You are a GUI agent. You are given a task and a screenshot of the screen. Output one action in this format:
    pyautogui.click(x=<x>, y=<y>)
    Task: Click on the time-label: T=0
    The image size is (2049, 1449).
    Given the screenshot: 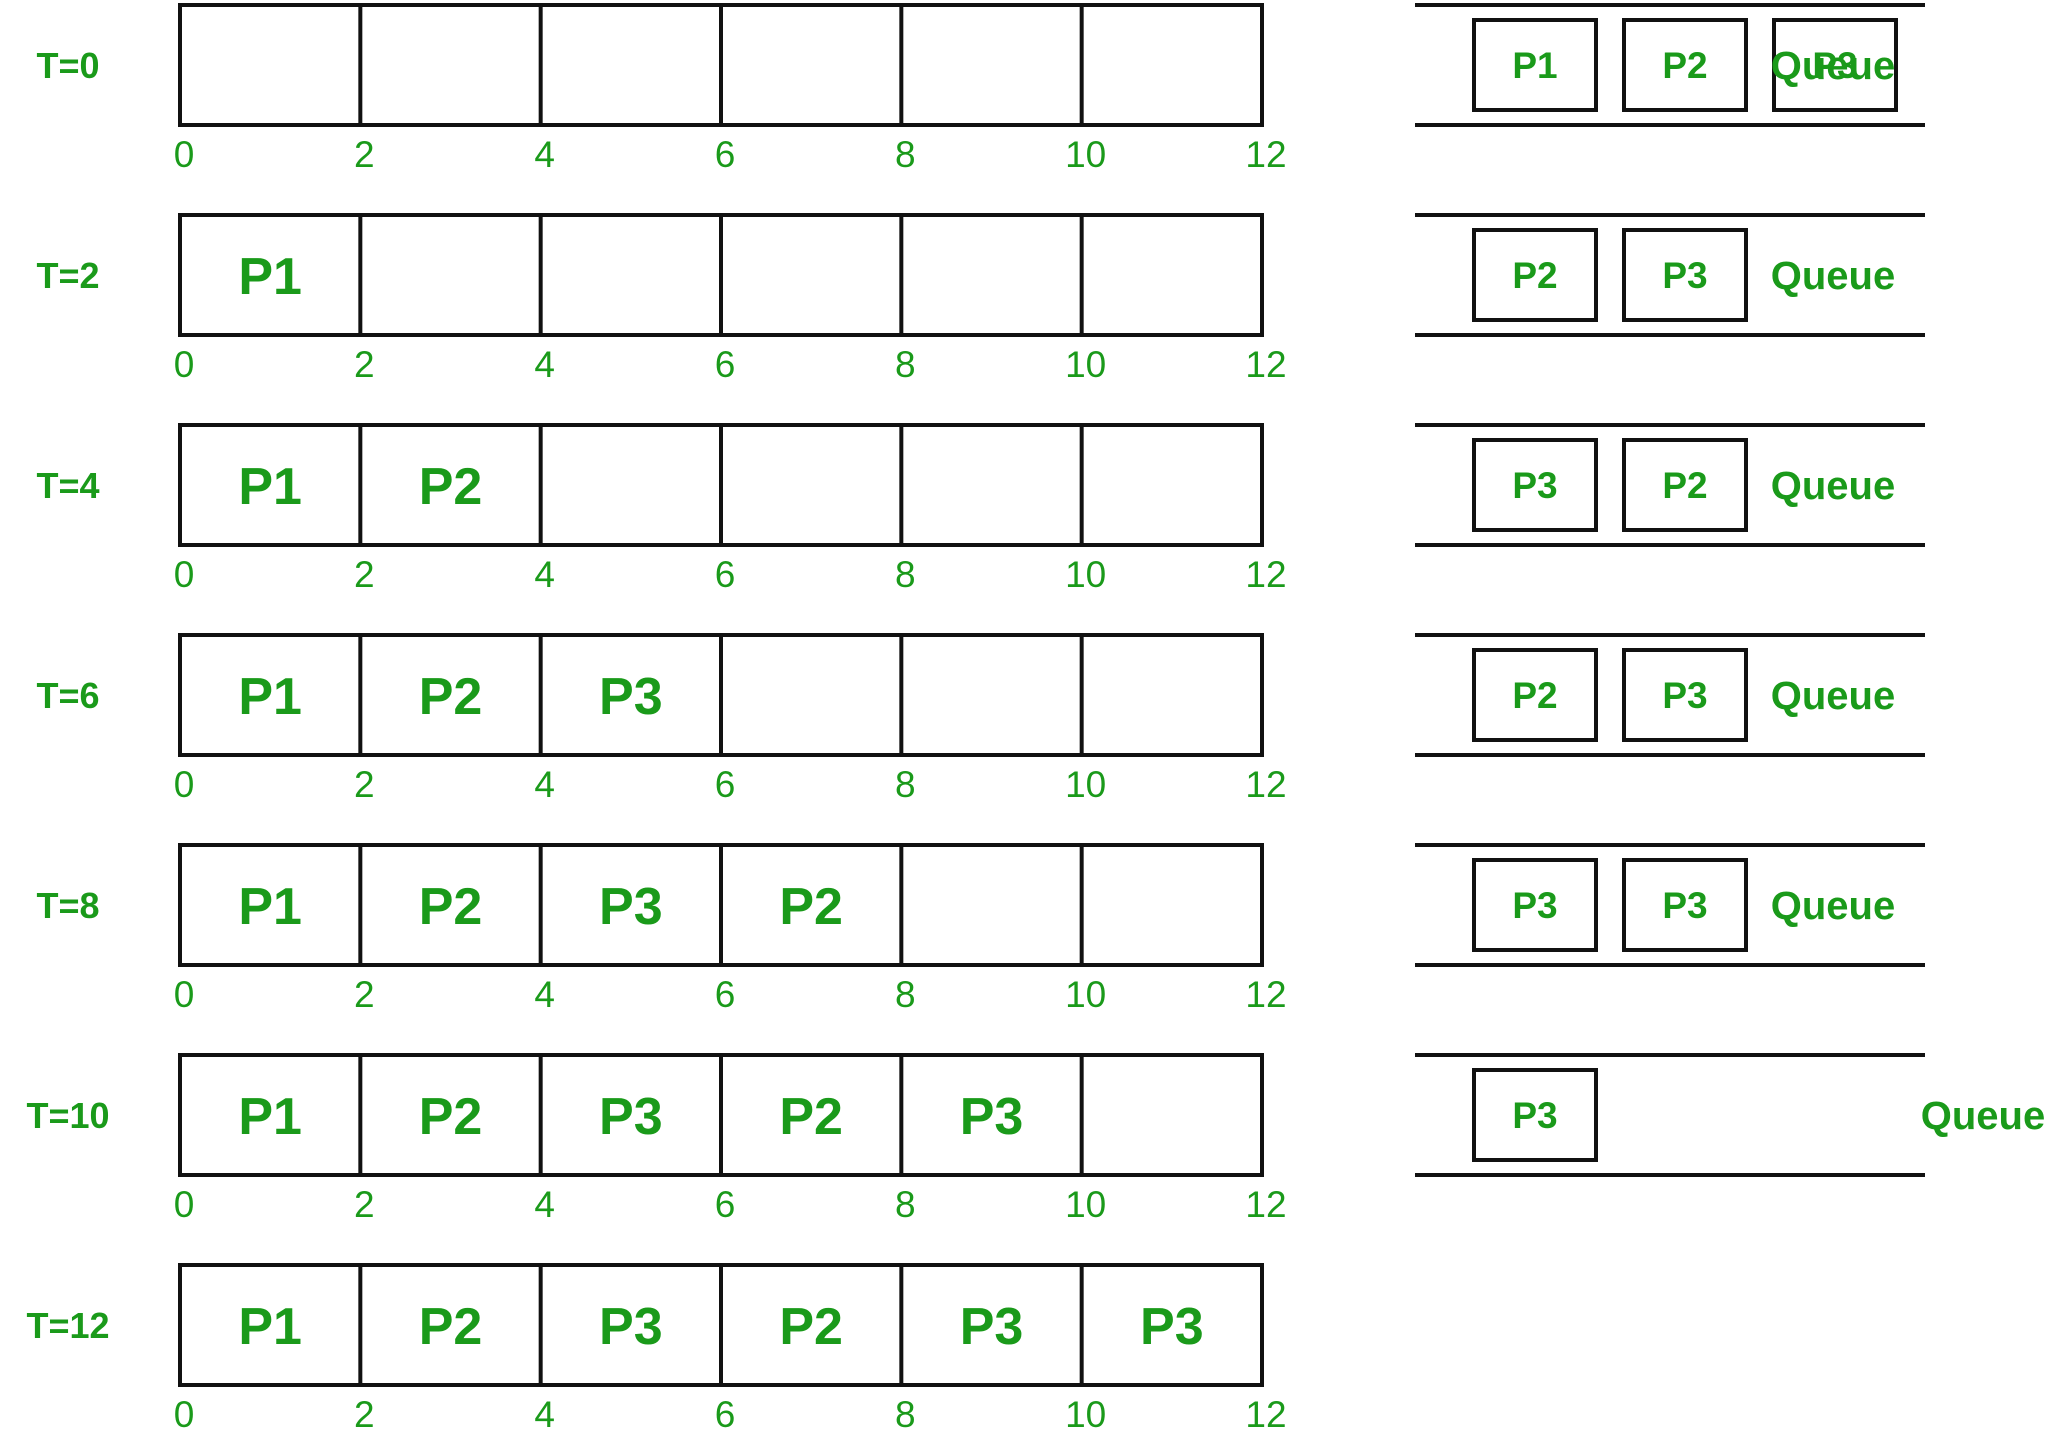 What is the action you would take?
    pyautogui.click(x=67, y=65)
    